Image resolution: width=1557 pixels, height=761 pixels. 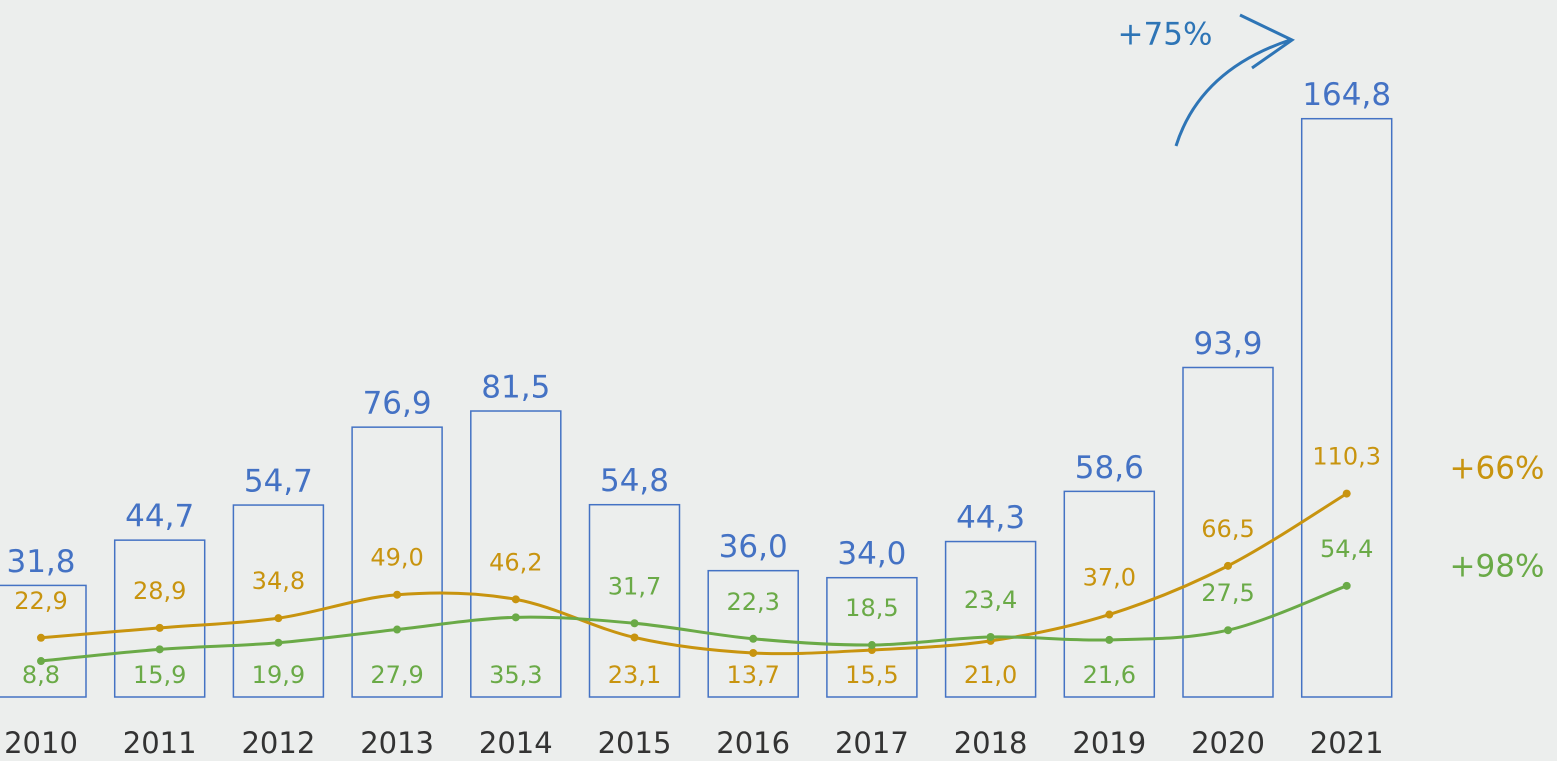 I want to click on line-value-label: 49,0, so click(x=396, y=558).